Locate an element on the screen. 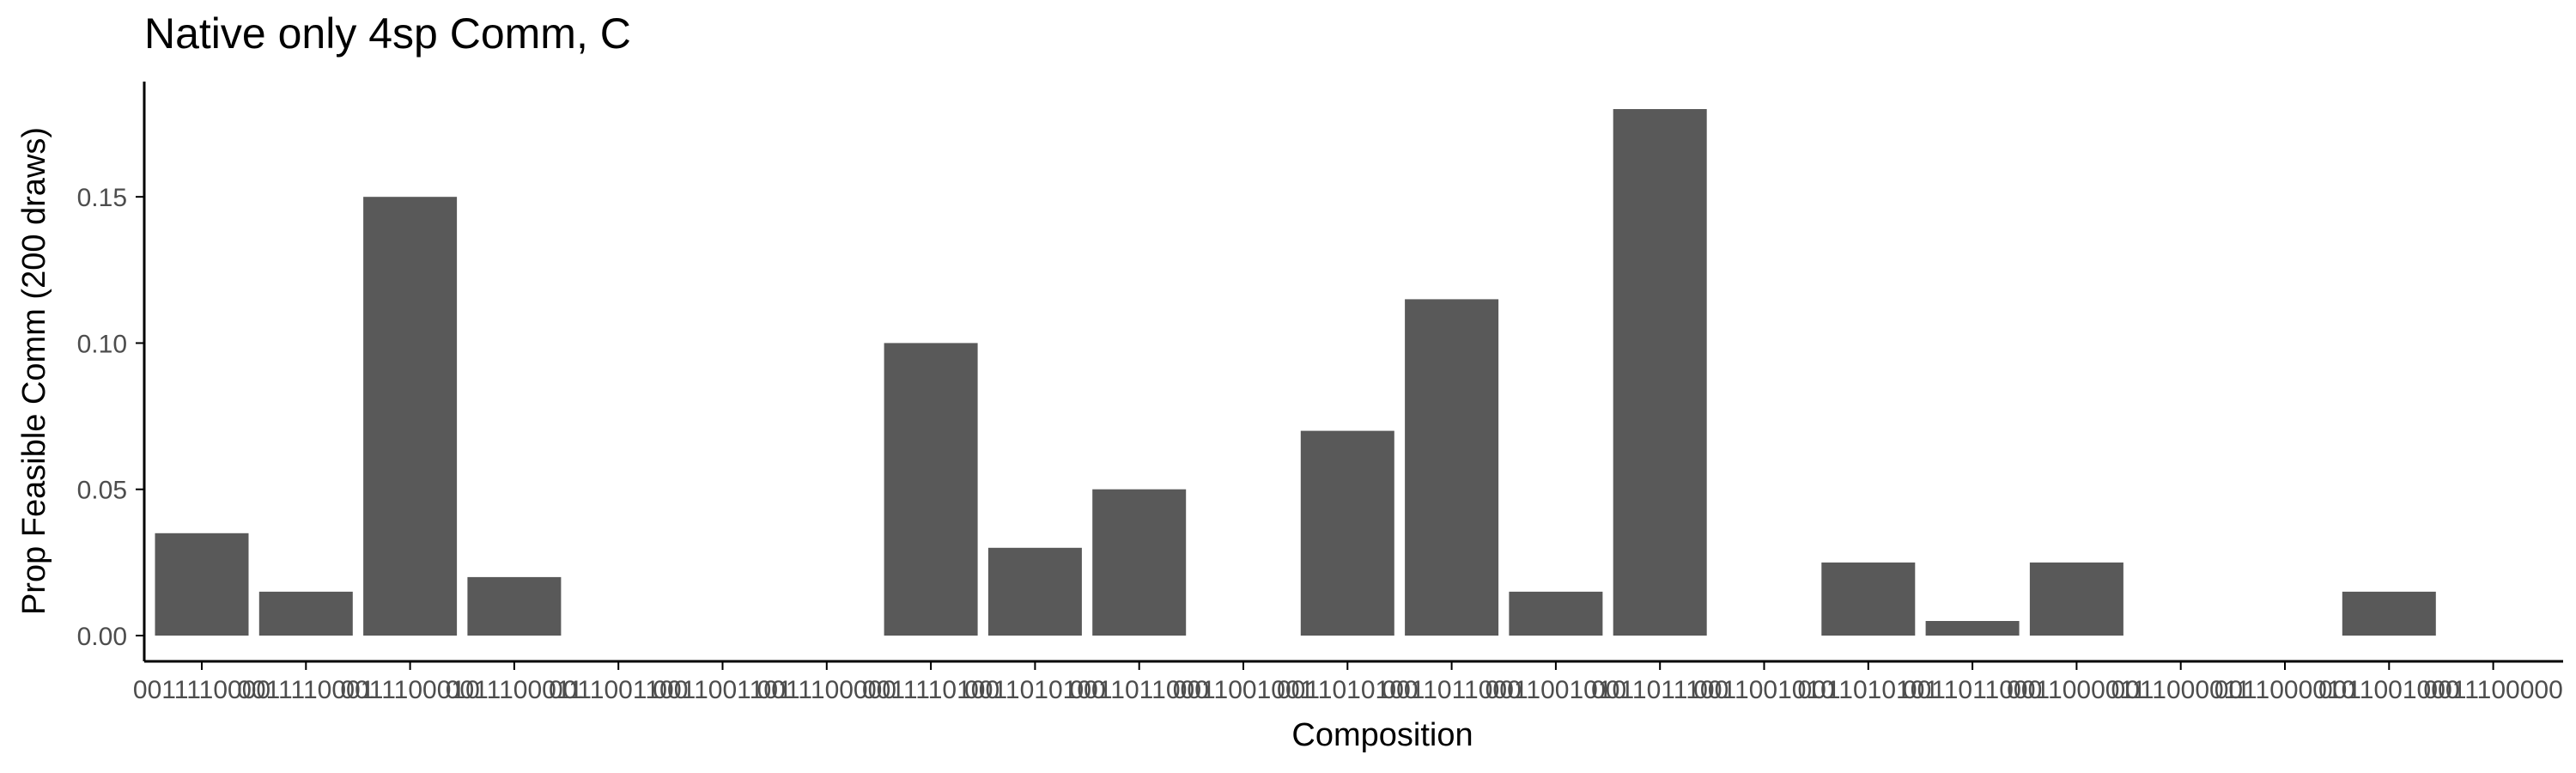 Image resolution: width=2576 pixels, height=773 pixels. x-tick-label: 0011110001 is located at coordinates (305, 690).